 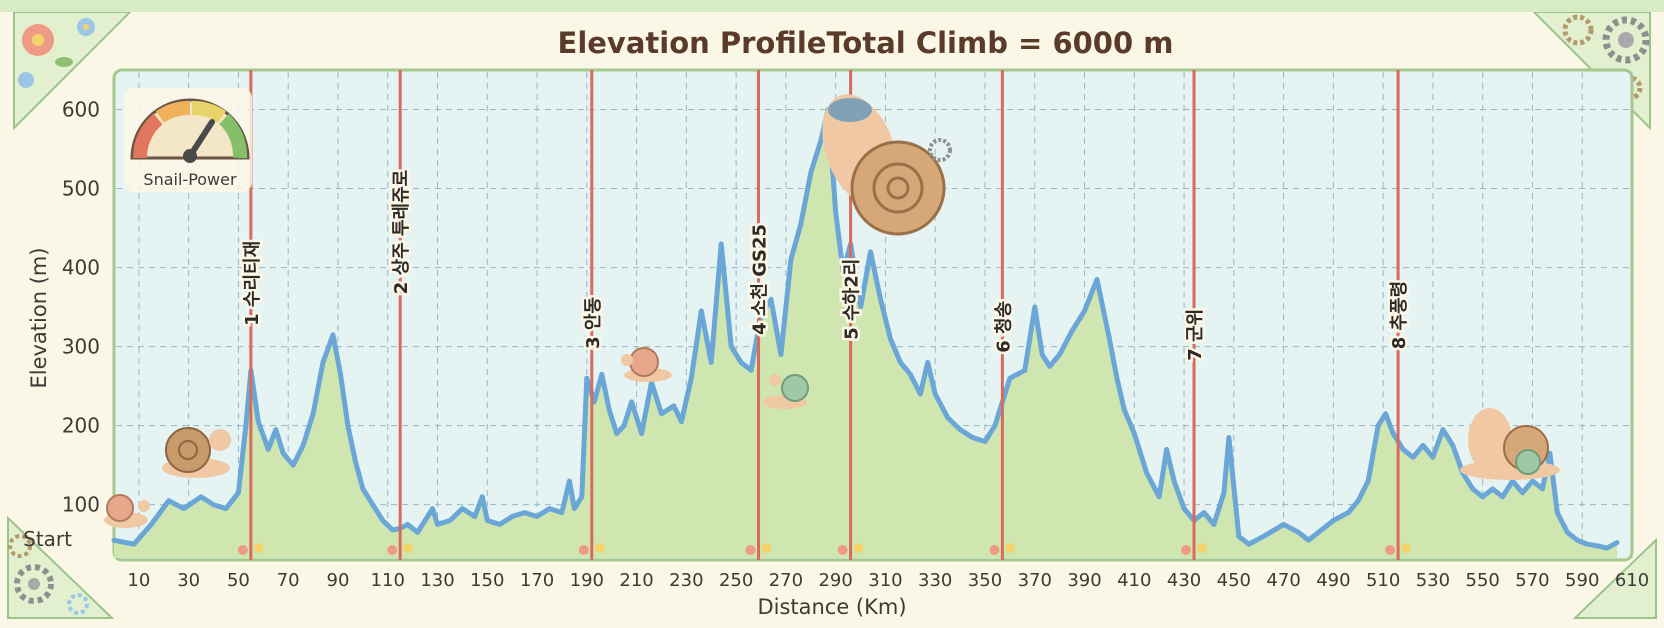 What do you see at coordinates (587, 580) in the screenshot?
I see `x-tick-label: 190` at bounding box center [587, 580].